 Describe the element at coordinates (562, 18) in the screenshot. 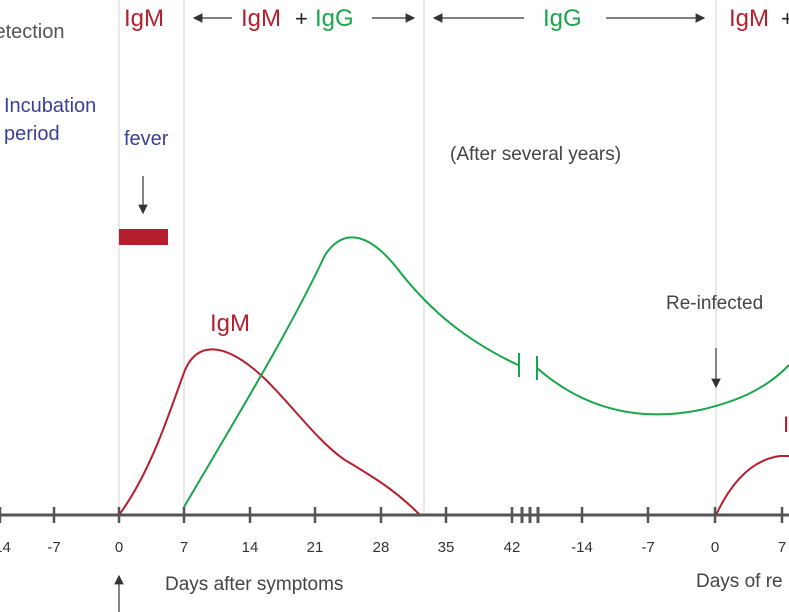

I see `phase-igg-label: IgG` at that location.